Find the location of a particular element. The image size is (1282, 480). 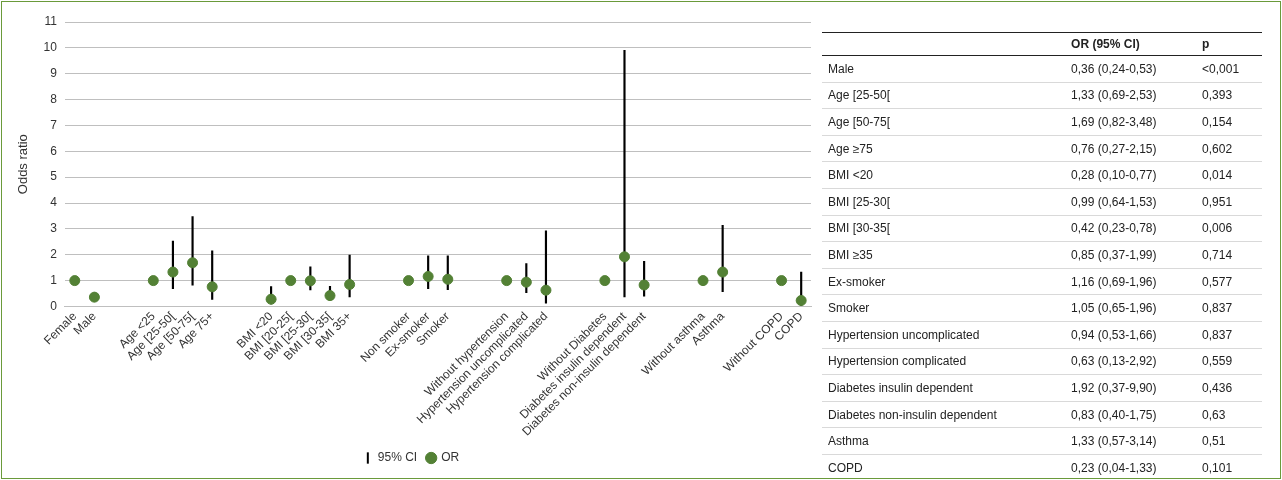

category-label: Ex-smoker is located at coordinates (944, 281).